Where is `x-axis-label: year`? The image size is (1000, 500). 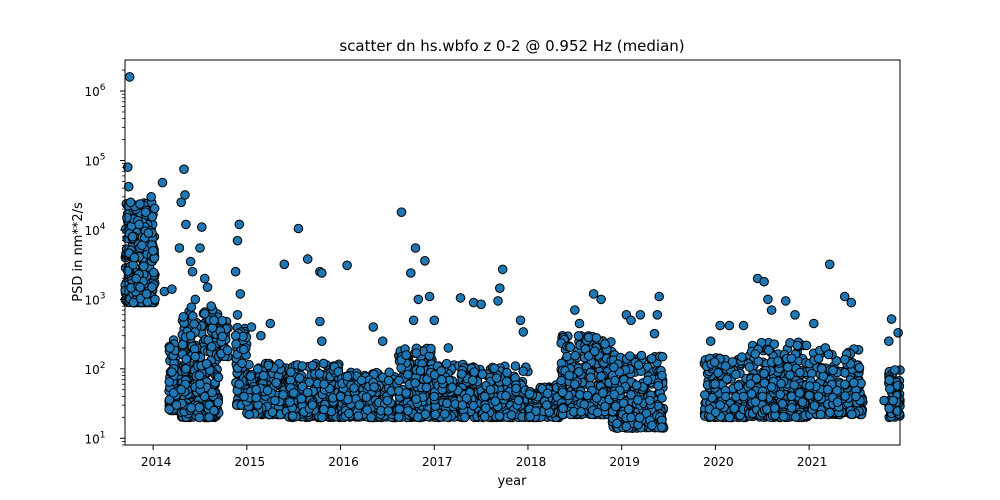 x-axis-label: year is located at coordinates (512, 481).